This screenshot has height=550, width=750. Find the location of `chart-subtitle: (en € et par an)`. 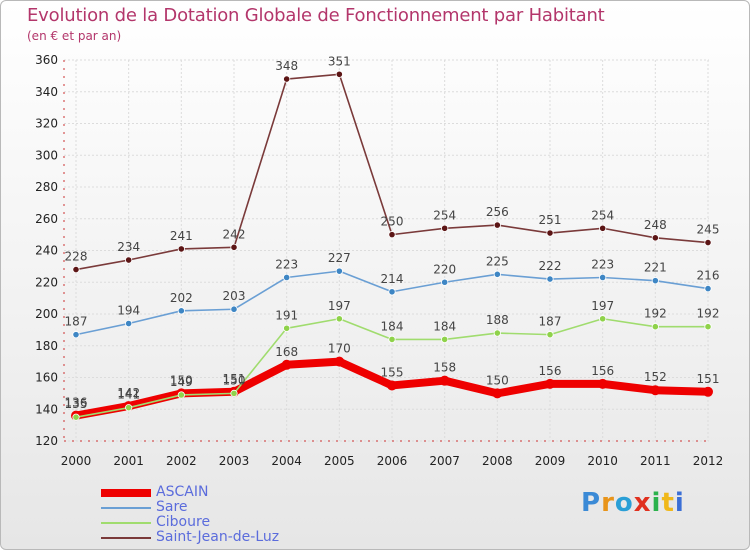

chart-subtitle: (en € et par an) is located at coordinates (74, 36).